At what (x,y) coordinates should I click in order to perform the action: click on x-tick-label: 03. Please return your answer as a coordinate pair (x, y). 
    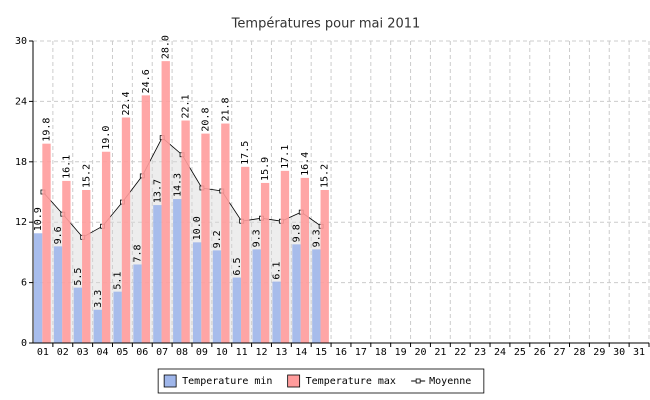
    Looking at the image, I should click on (83, 352).